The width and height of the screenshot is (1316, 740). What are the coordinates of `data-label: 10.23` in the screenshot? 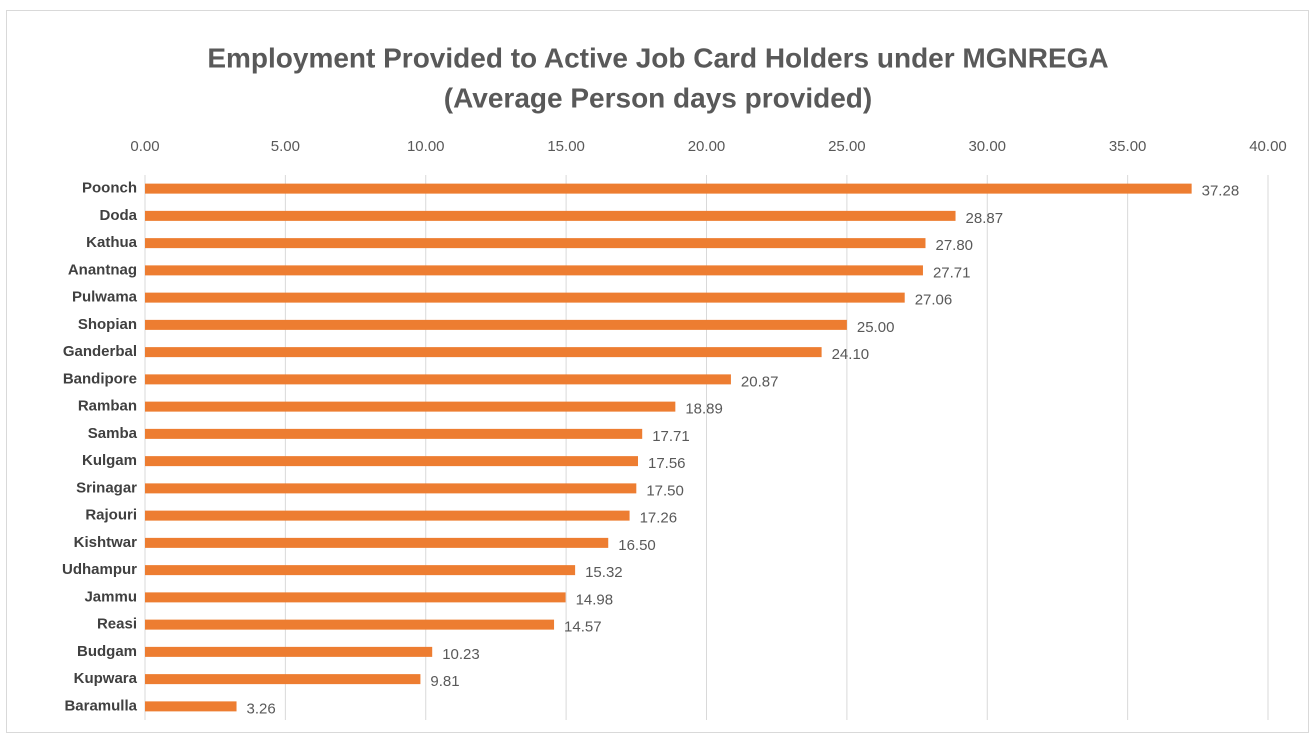 It's located at (461, 654).